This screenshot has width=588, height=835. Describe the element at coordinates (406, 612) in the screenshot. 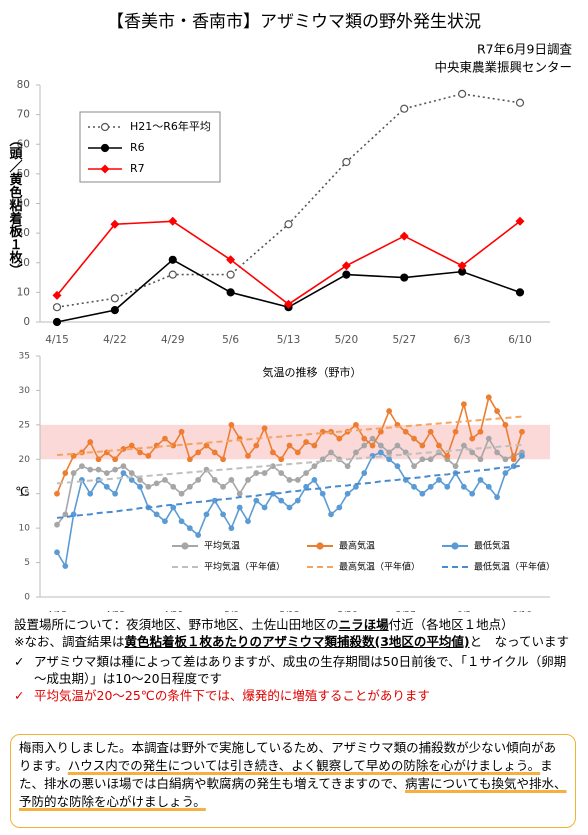

I see `x-tick-label: 5/27` at that location.